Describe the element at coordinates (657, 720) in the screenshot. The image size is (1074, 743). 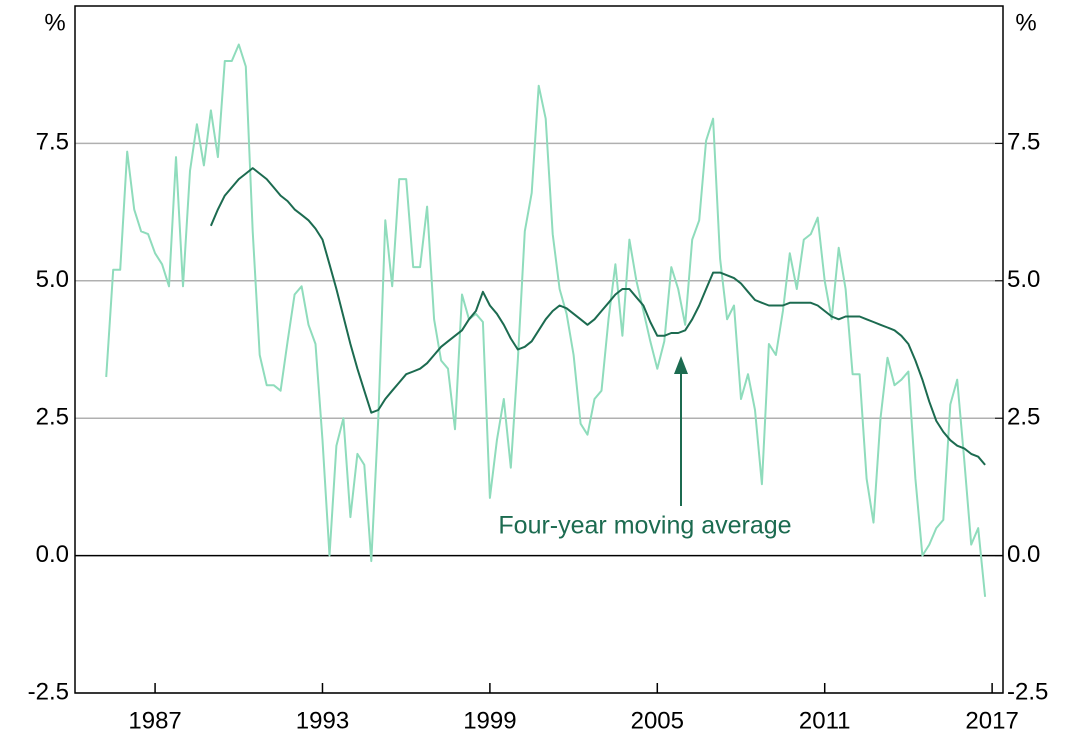
I see `x-tick-label: 2005` at that location.